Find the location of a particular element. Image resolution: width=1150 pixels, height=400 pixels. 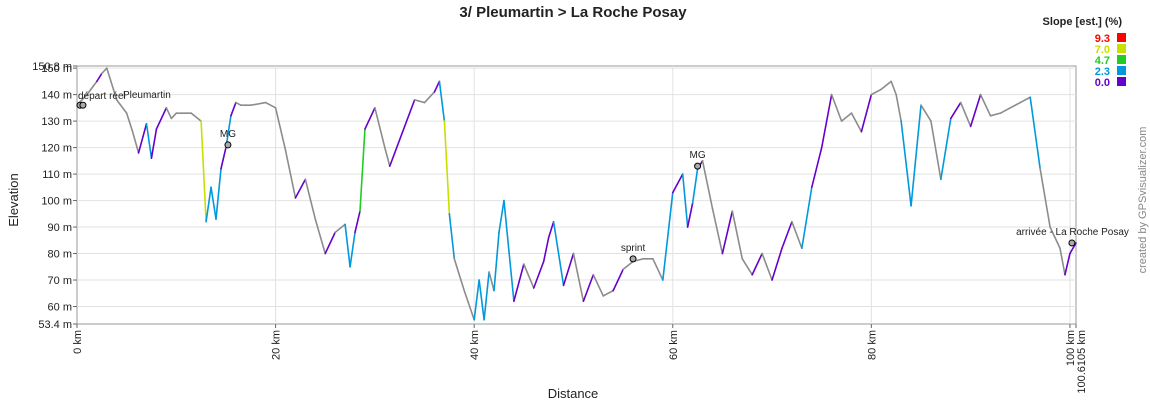

x-tick-label: 40 km is located at coordinates (475, 345).